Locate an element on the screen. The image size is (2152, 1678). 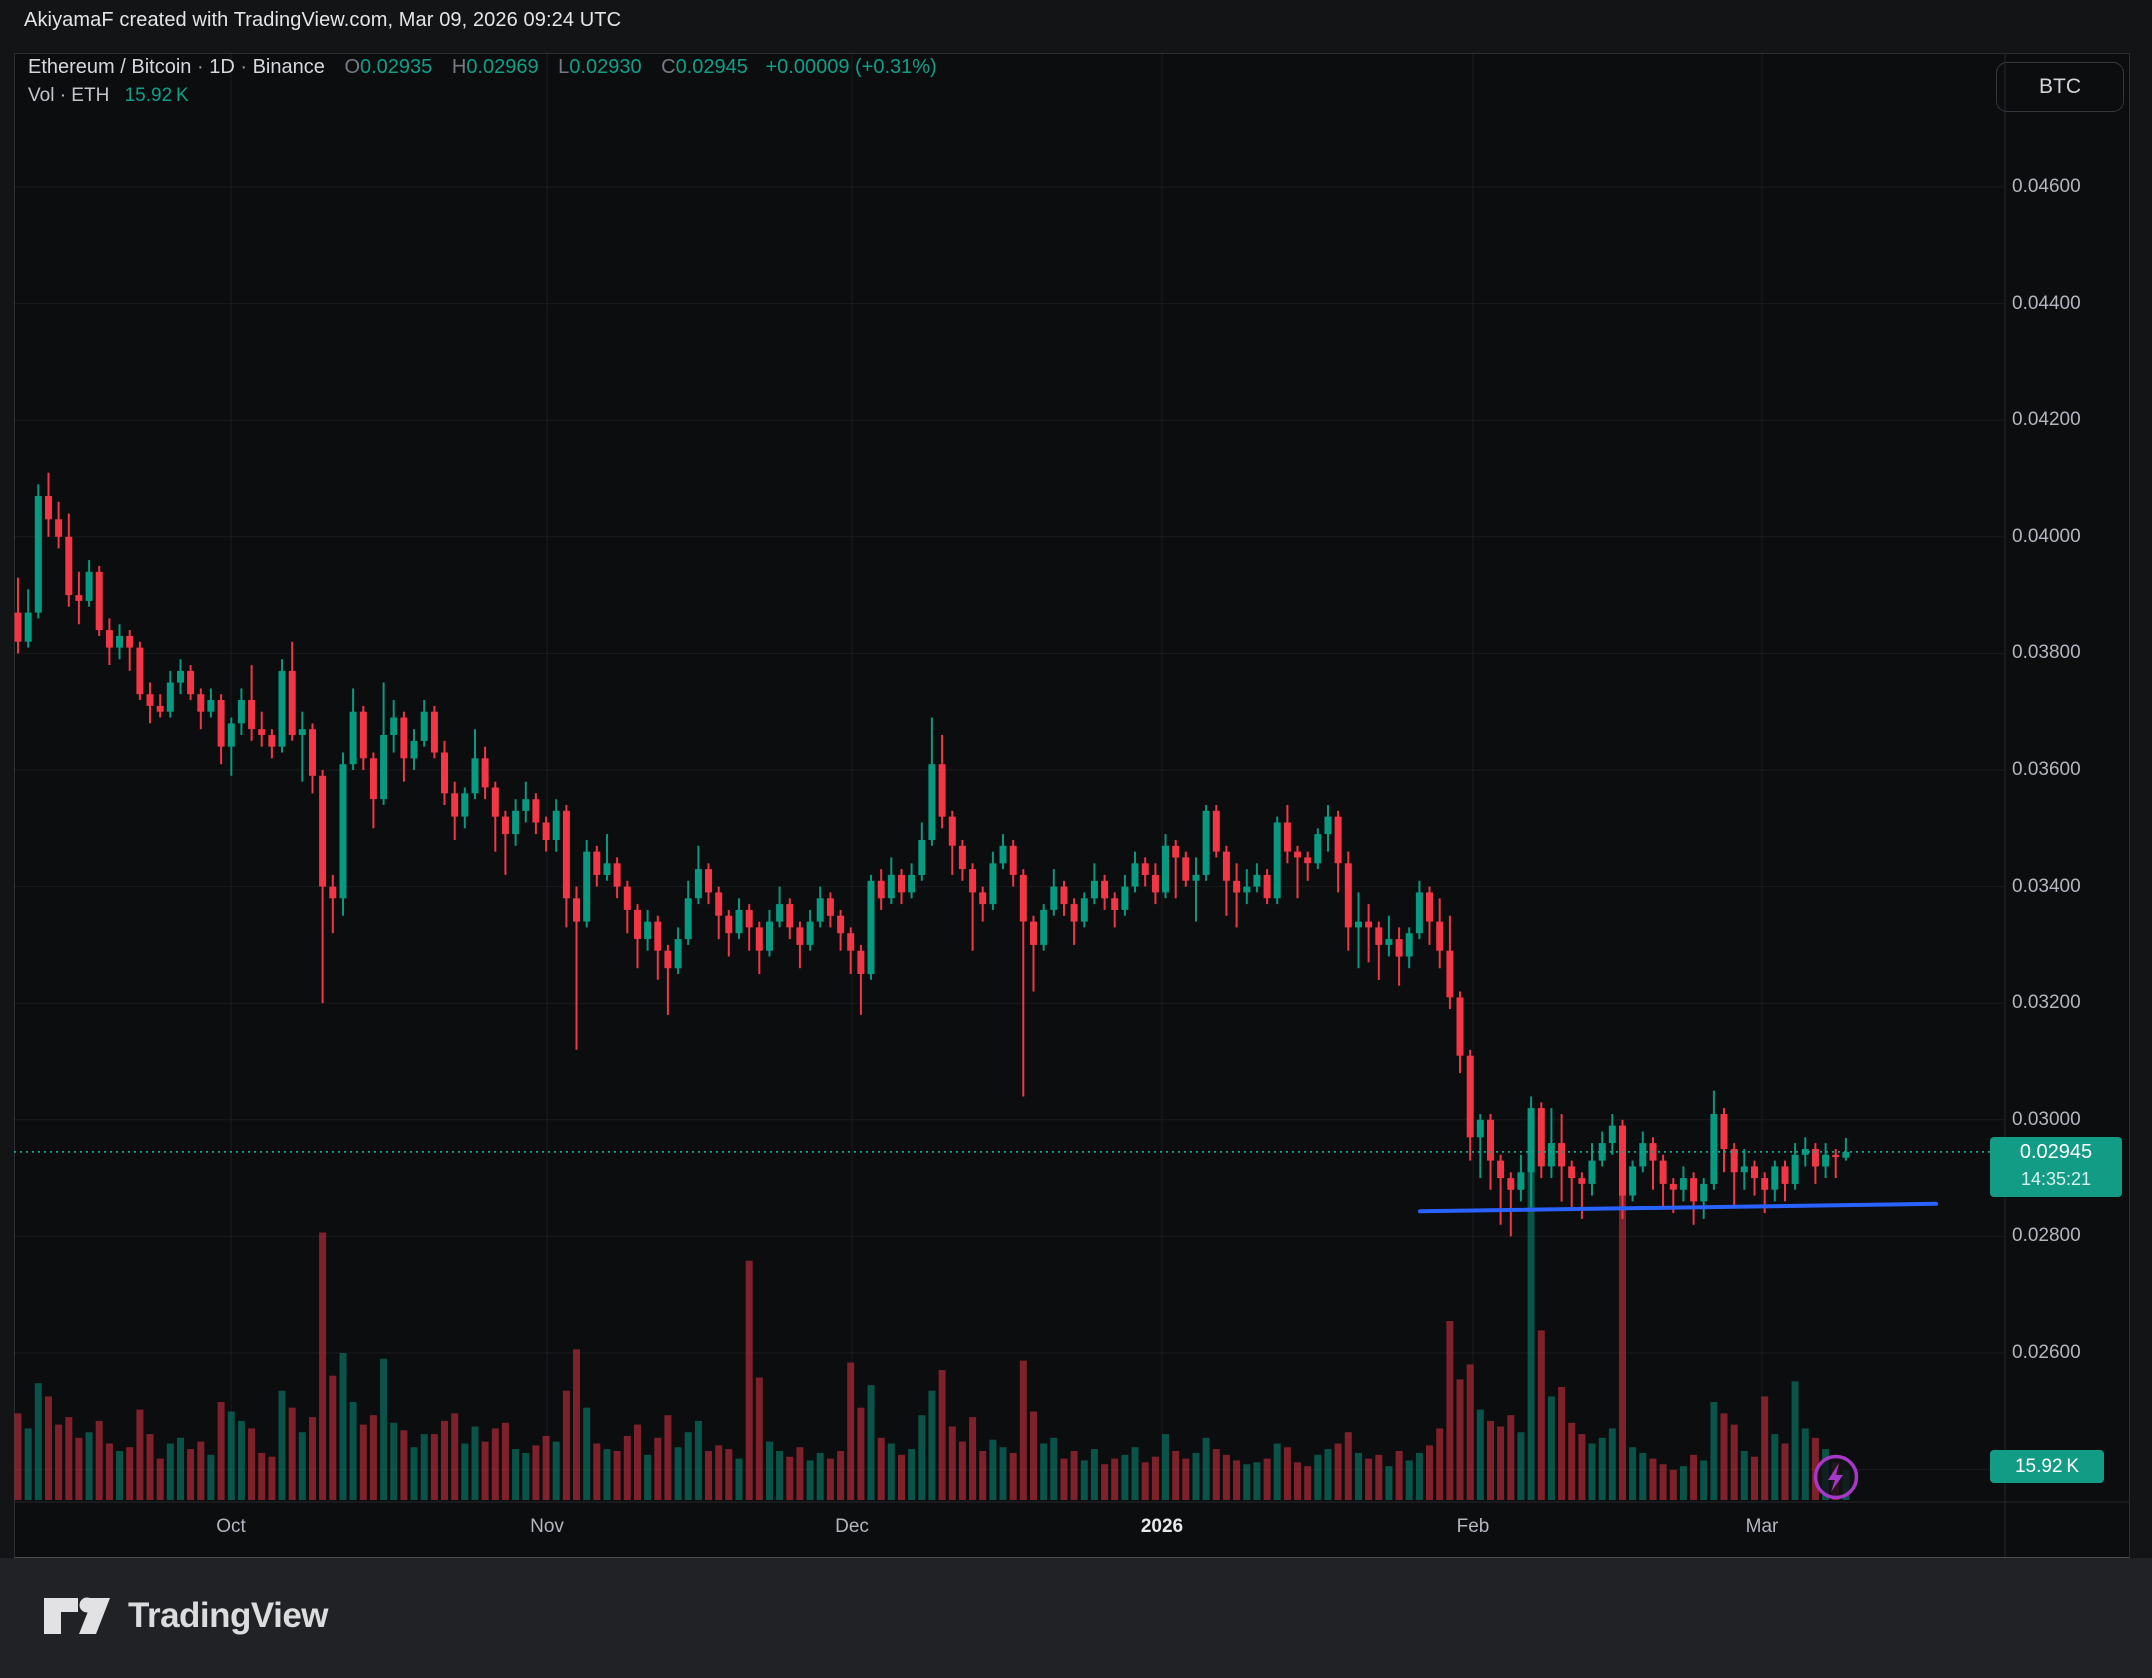
low-value: 0.02930 is located at coordinates (605, 67).